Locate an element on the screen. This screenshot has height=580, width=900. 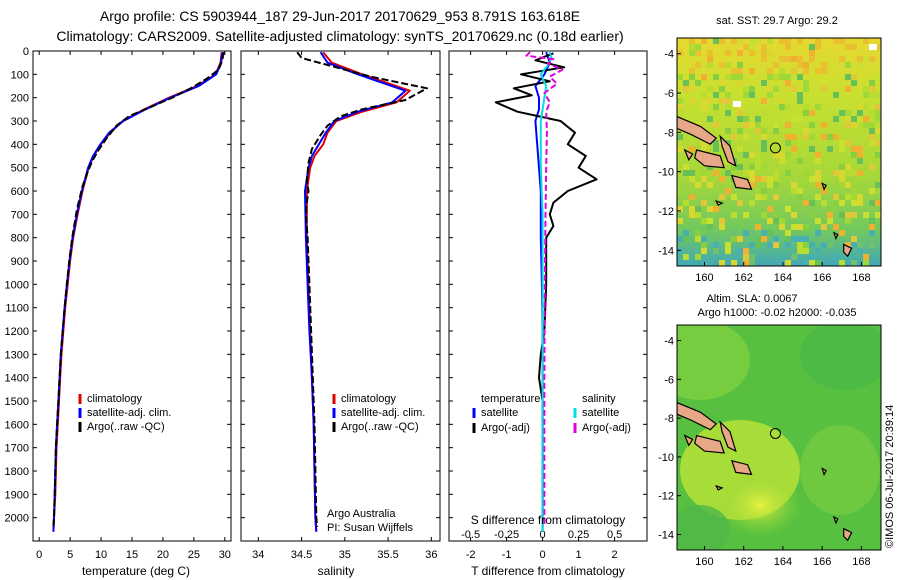
map-y-tick-label: -12 is located at coordinates (666, 497).